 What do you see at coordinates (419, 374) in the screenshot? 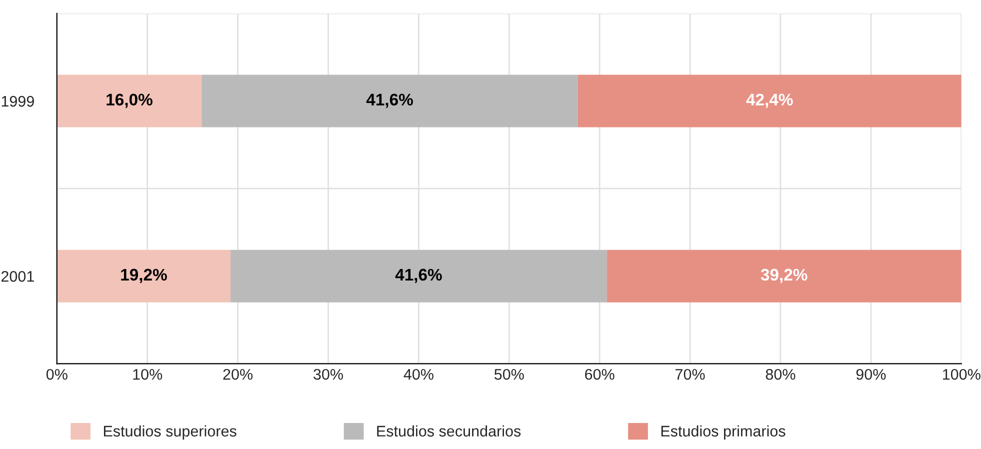
I see `x-tick-label: 40%` at bounding box center [419, 374].